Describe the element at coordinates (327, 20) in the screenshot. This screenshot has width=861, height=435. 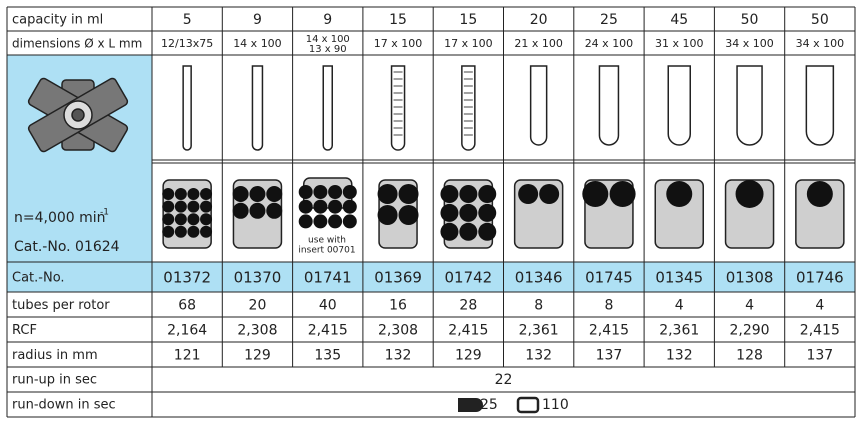
I see `cell: 9` at that location.